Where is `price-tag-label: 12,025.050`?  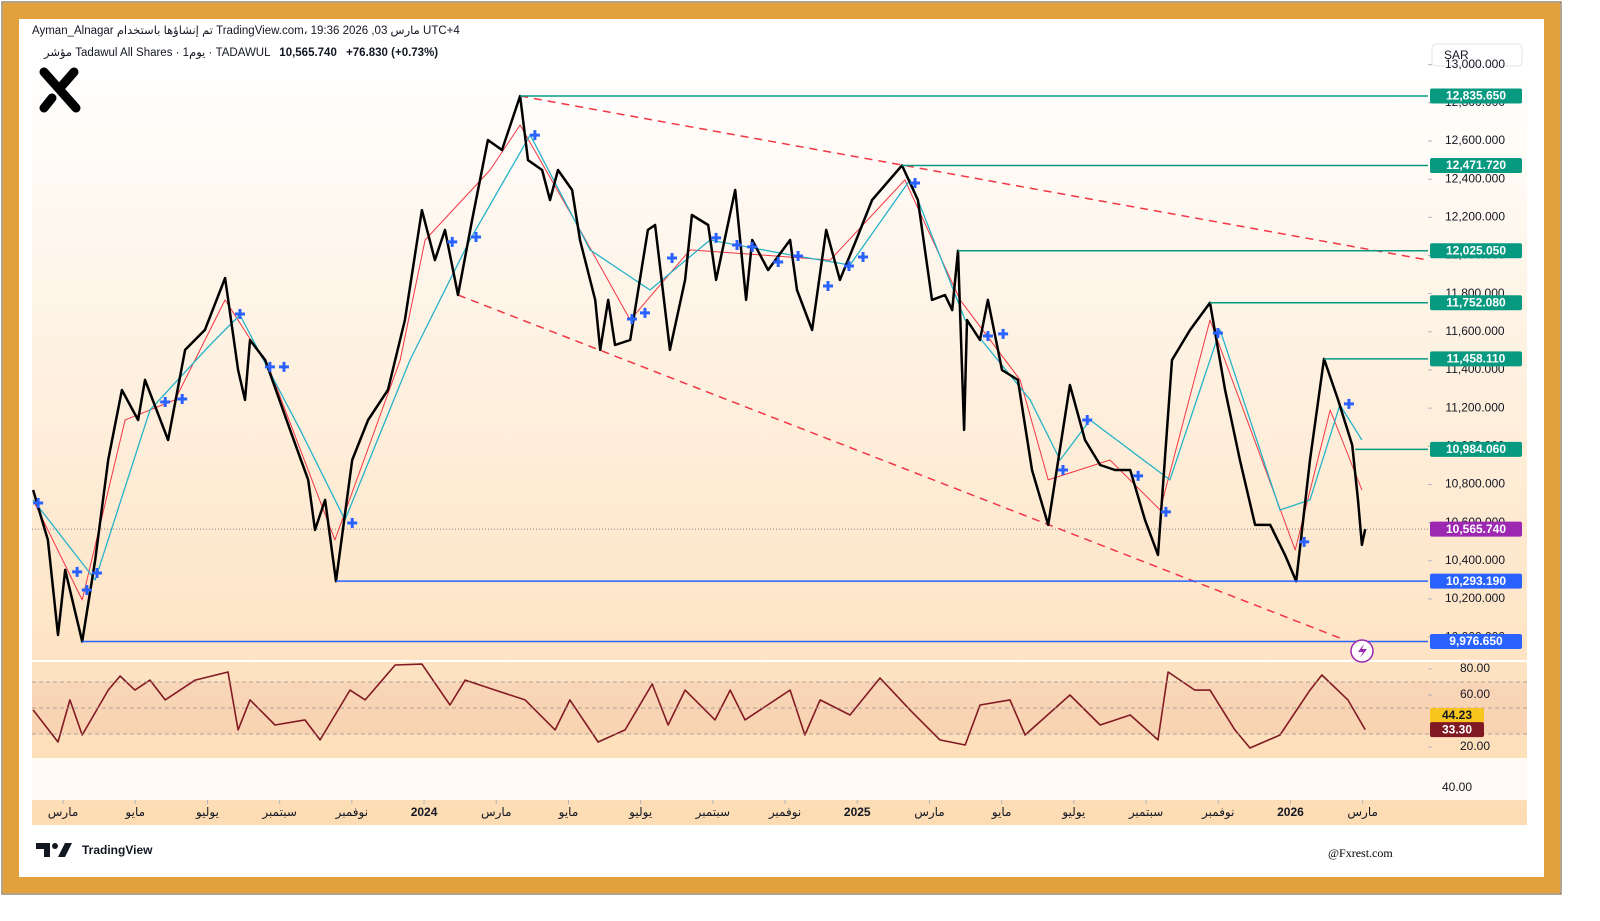 price-tag-label: 12,025.050 is located at coordinates (1476, 250).